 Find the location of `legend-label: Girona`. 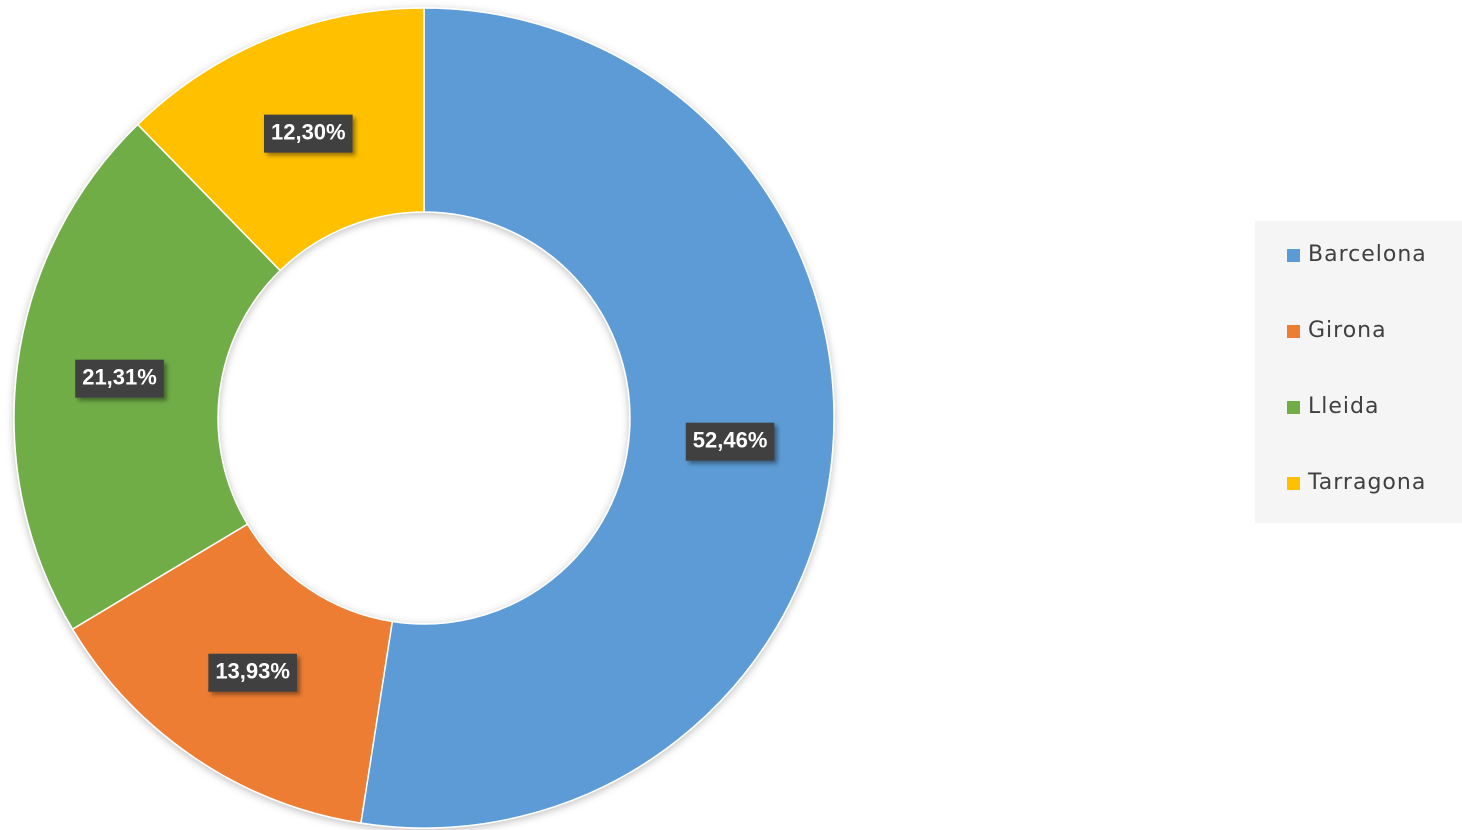

legend-label: Girona is located at coordinates (1347, 330).